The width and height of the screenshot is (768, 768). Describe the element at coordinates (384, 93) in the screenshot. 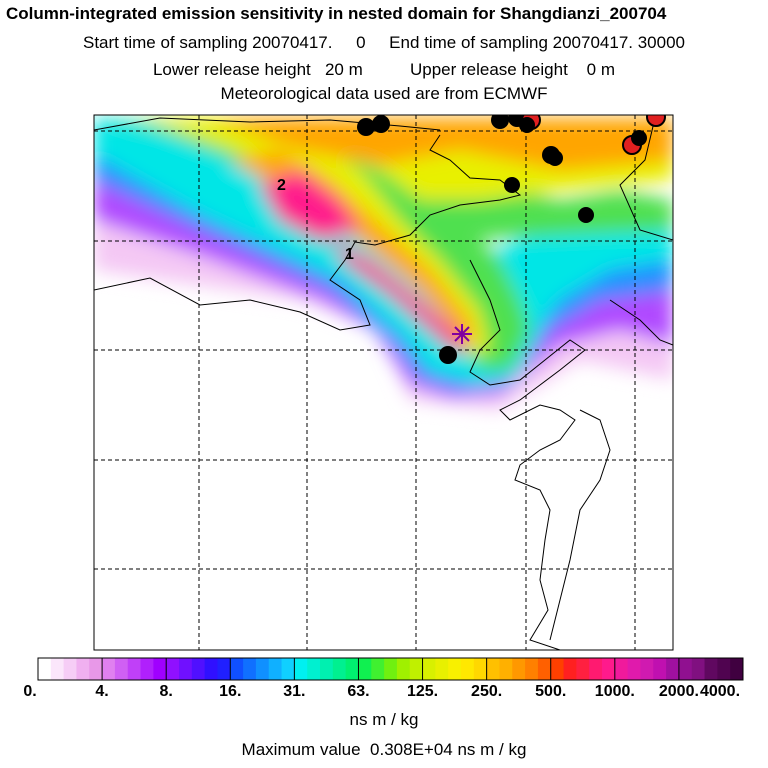

I see `met-data-source: Meteorological data used are from ECMWF` at that location.